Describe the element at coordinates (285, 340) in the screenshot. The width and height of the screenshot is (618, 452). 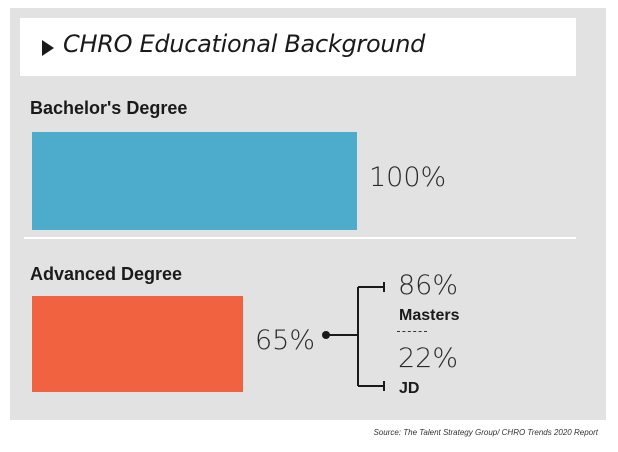
I see `value-label-advanced: 65%` at that location.